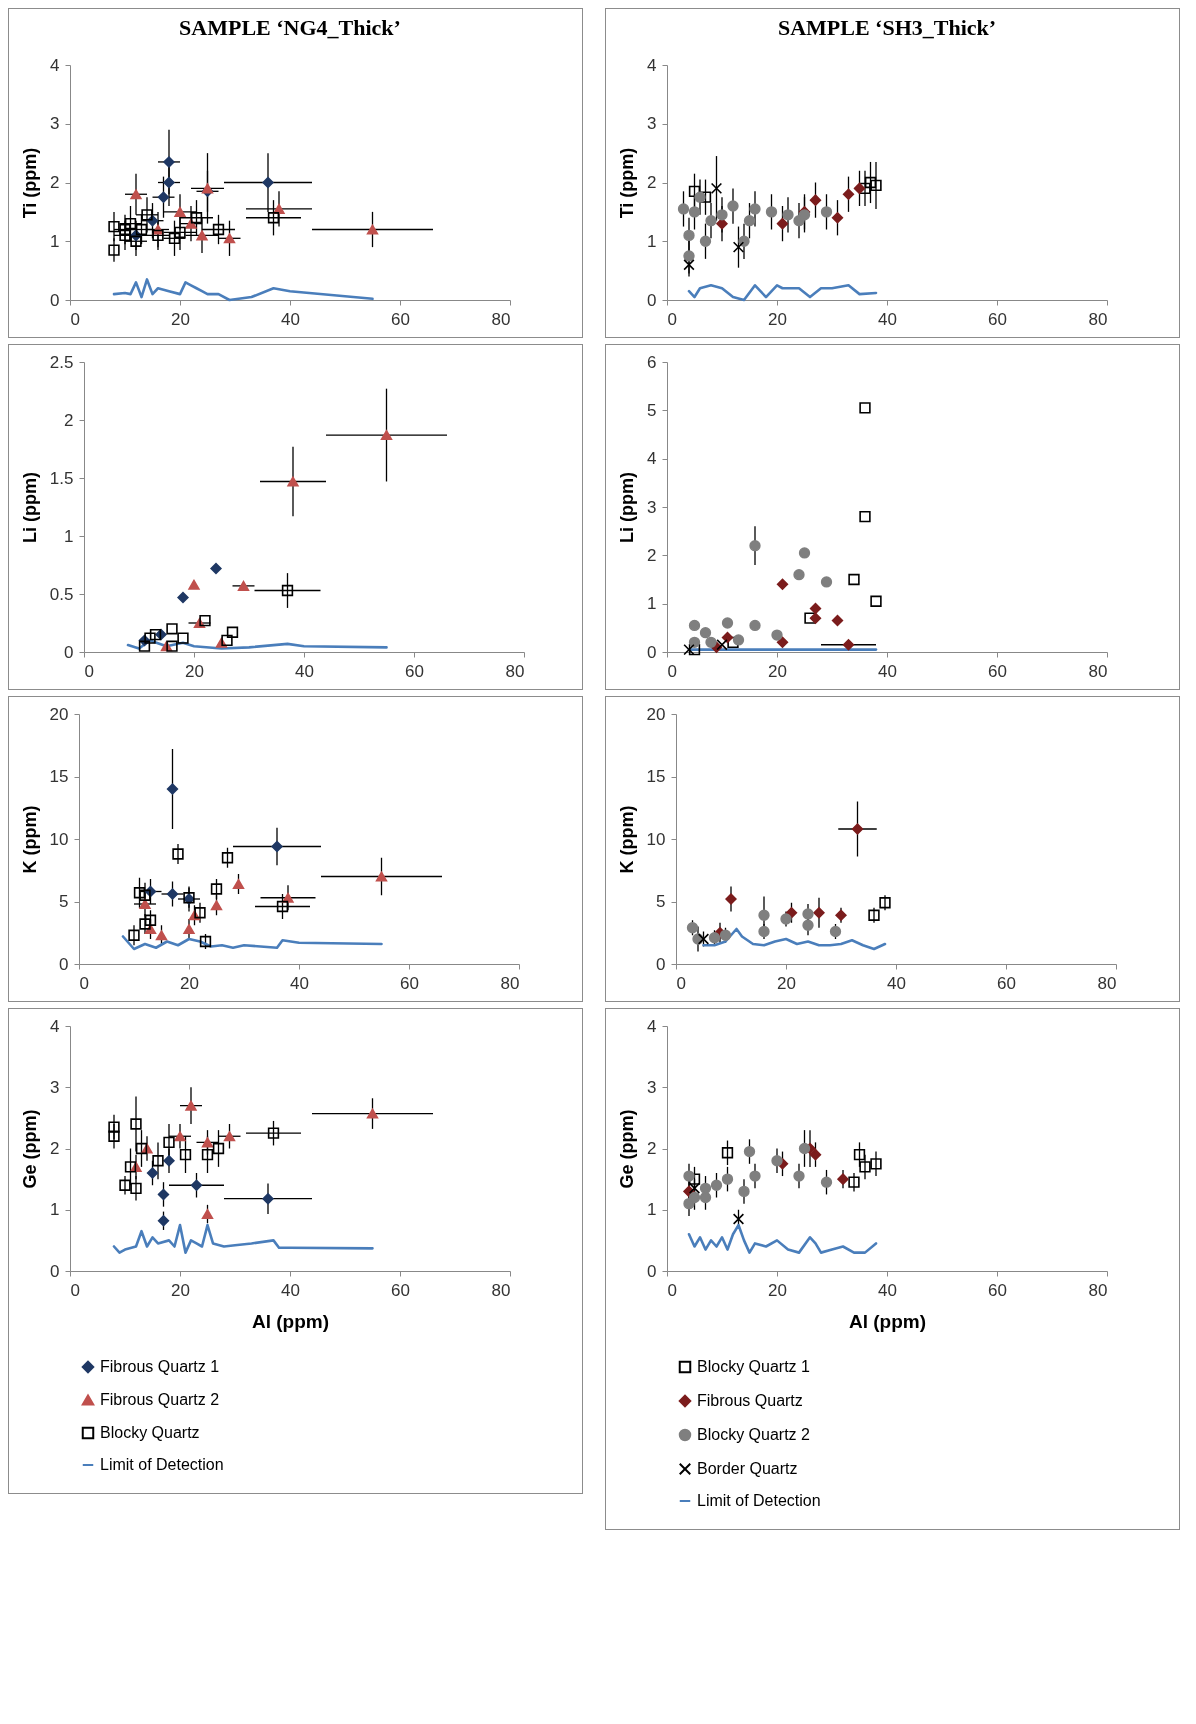 Image resolution: width=1196 pixels, height=1724 pixels. What do you see at coordinates (754, 1434) in the screenshot?
I see `legend-label: Blocky Quartz 2` at bounding box center [754, 1434].